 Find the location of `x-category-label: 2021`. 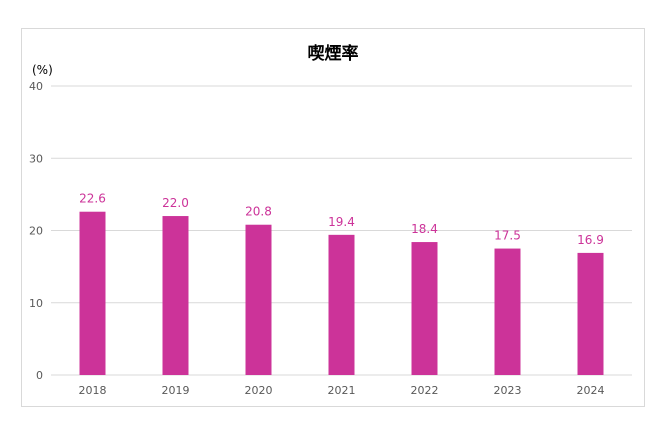

x-category-label: 2021 is located at coordinates (342, 390).